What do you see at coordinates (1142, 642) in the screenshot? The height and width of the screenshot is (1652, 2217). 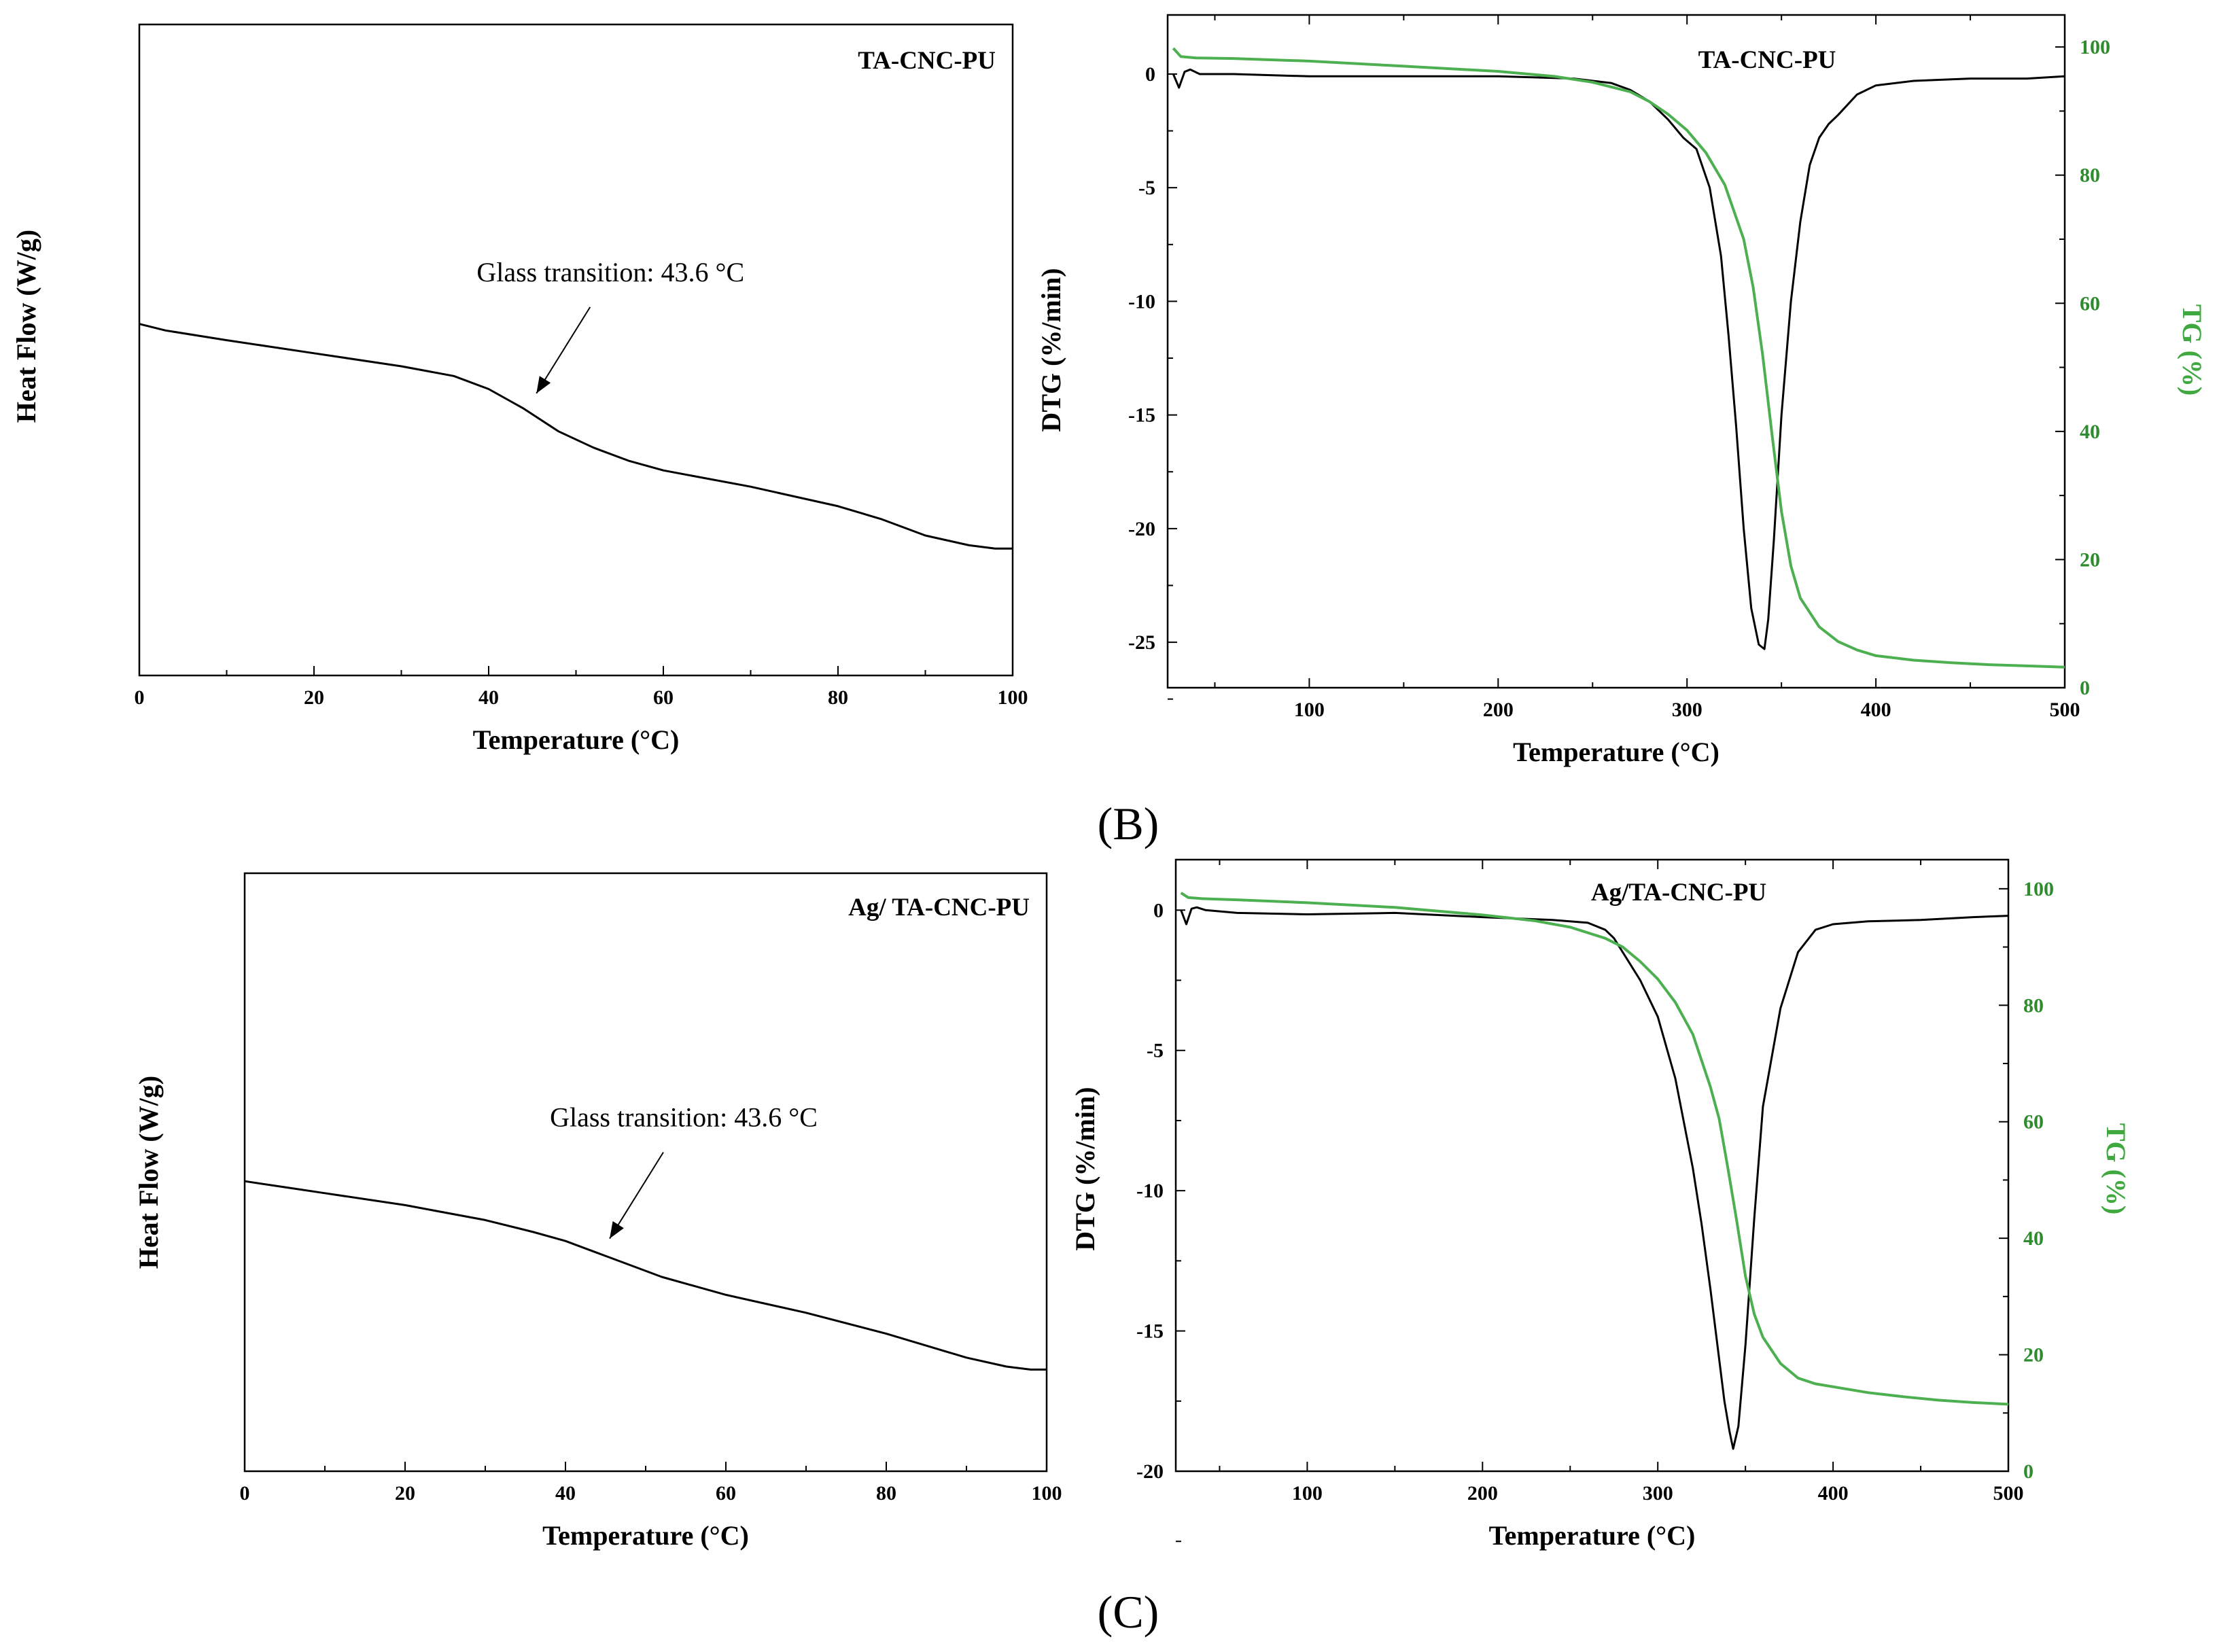 I see `y-tick-label: -25` at bounding box center [1142, 642].